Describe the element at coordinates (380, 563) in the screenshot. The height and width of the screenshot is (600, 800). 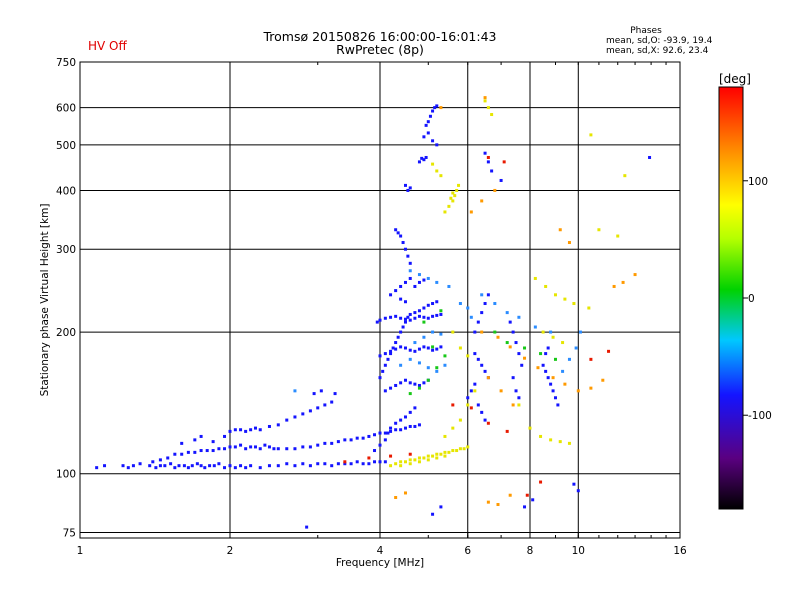
I see `x-axis-label: Frequency [MHz]` at that location.